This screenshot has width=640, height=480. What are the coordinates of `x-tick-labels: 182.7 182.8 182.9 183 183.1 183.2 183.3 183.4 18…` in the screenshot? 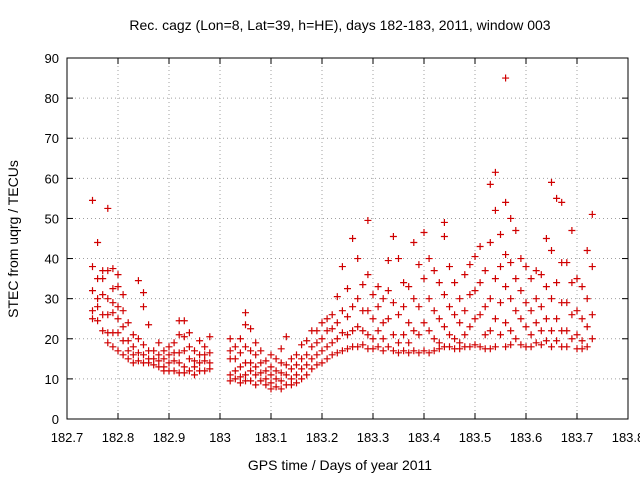 It's located at (345, 437).